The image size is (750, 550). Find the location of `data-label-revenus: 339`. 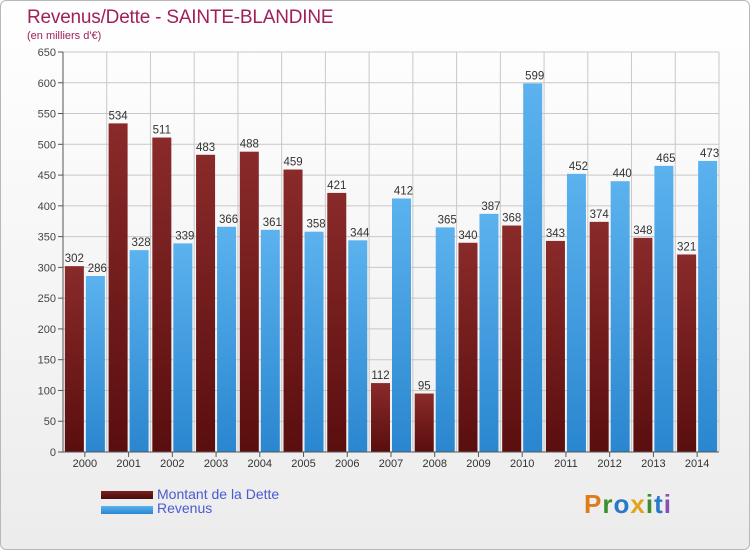

data-label-revenus: 339 is located at coordinates (184, 236).